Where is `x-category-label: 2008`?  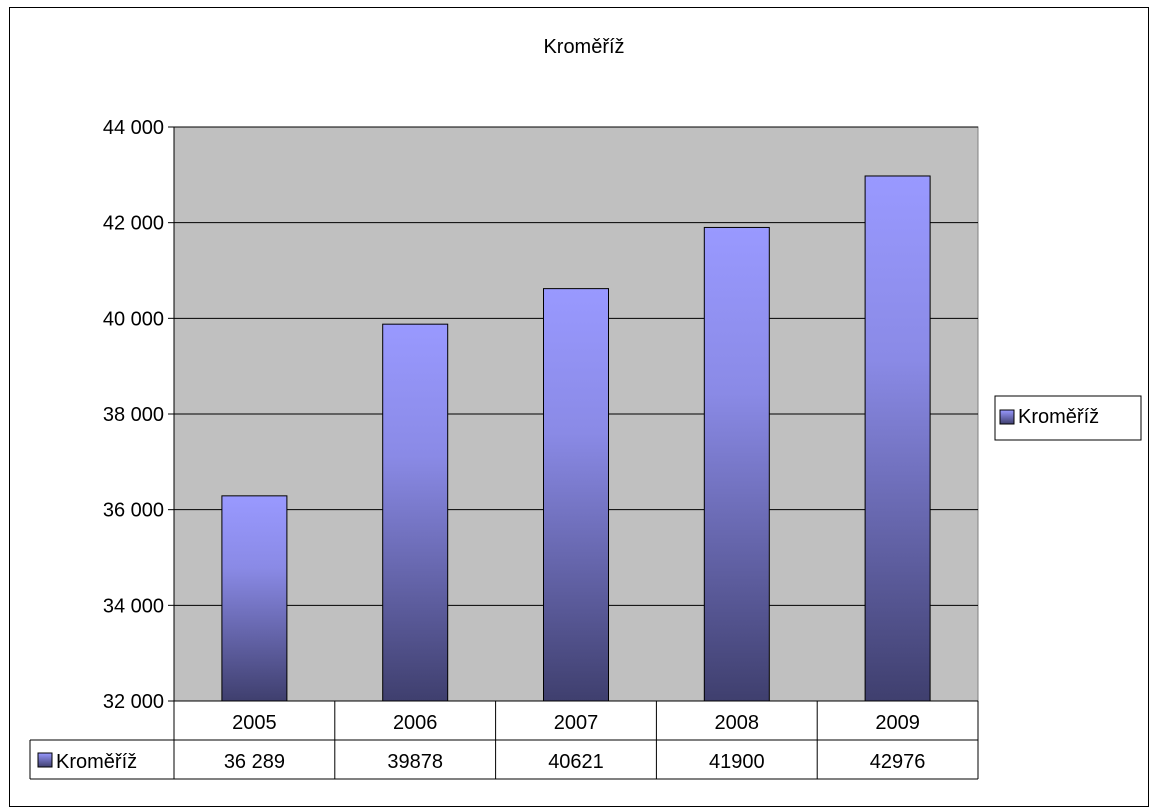 x-category-label: 2008 is located at coordinates (737, 723).